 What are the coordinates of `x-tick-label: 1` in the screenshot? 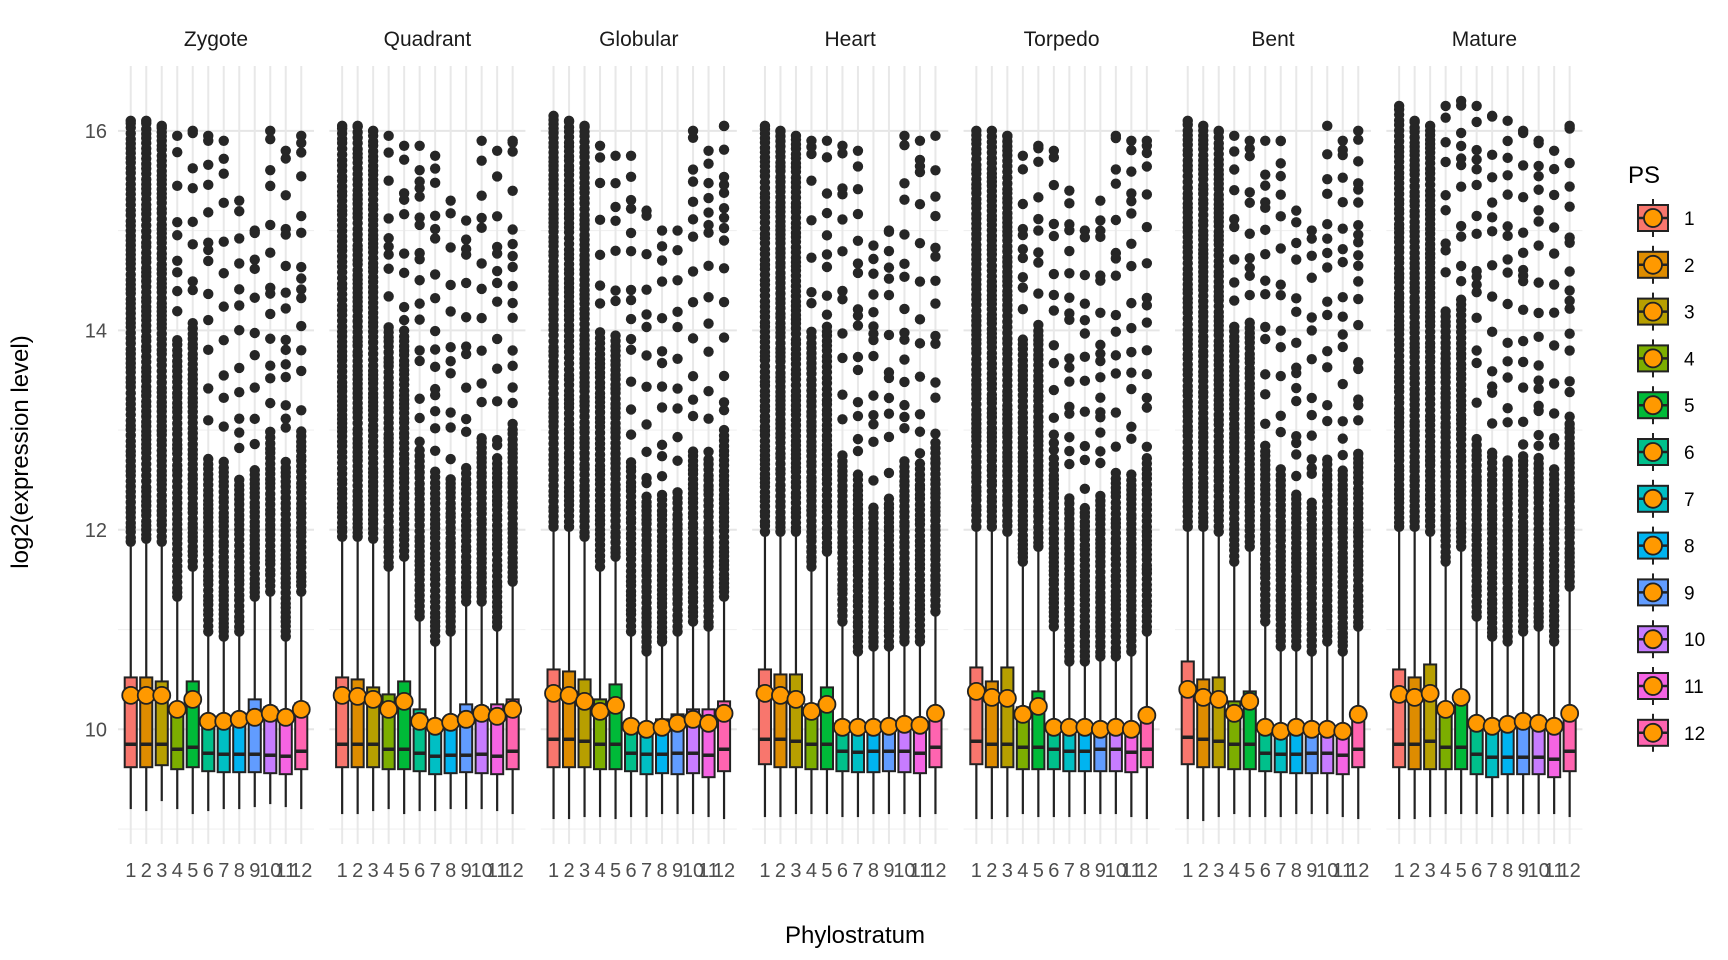 It's located at (342, 871).